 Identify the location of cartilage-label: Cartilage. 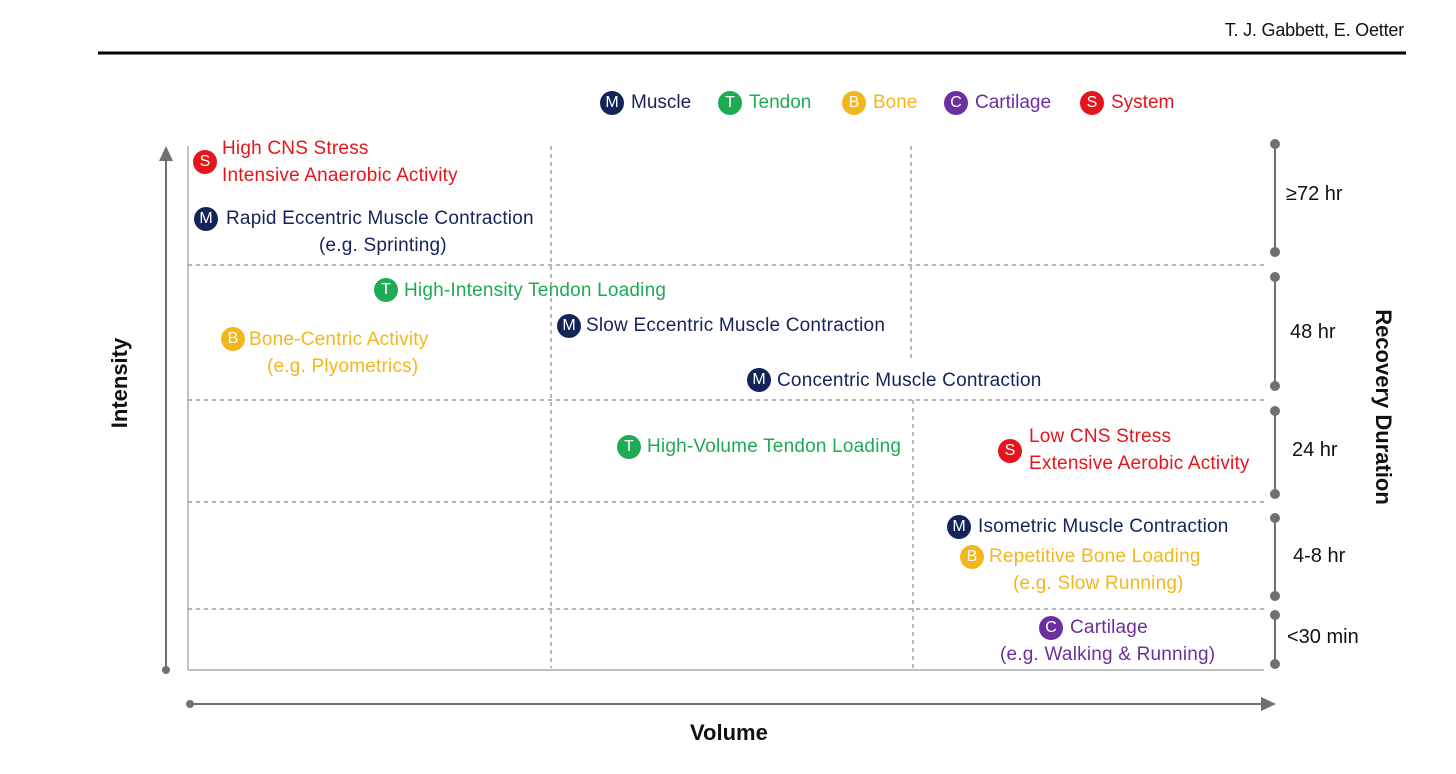
(1109, 627).